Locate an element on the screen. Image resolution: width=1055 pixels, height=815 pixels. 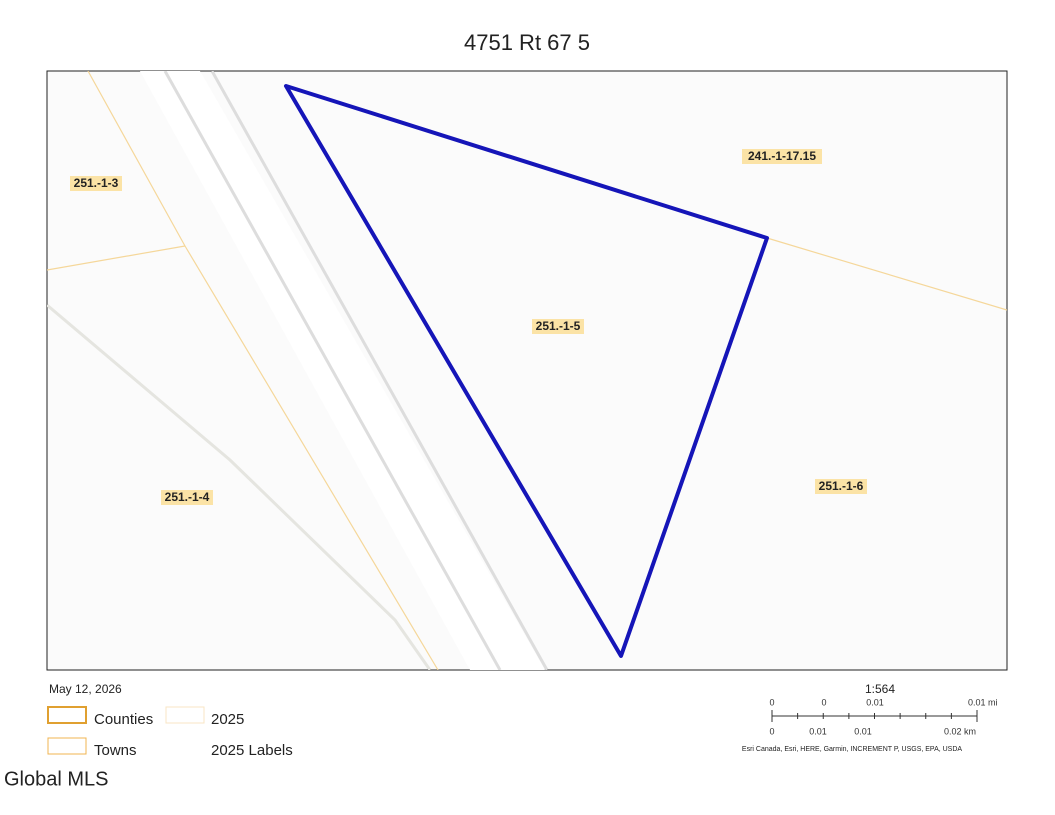
parcel-label: 241.-1-17.15 is located at coordinates (782, 156).